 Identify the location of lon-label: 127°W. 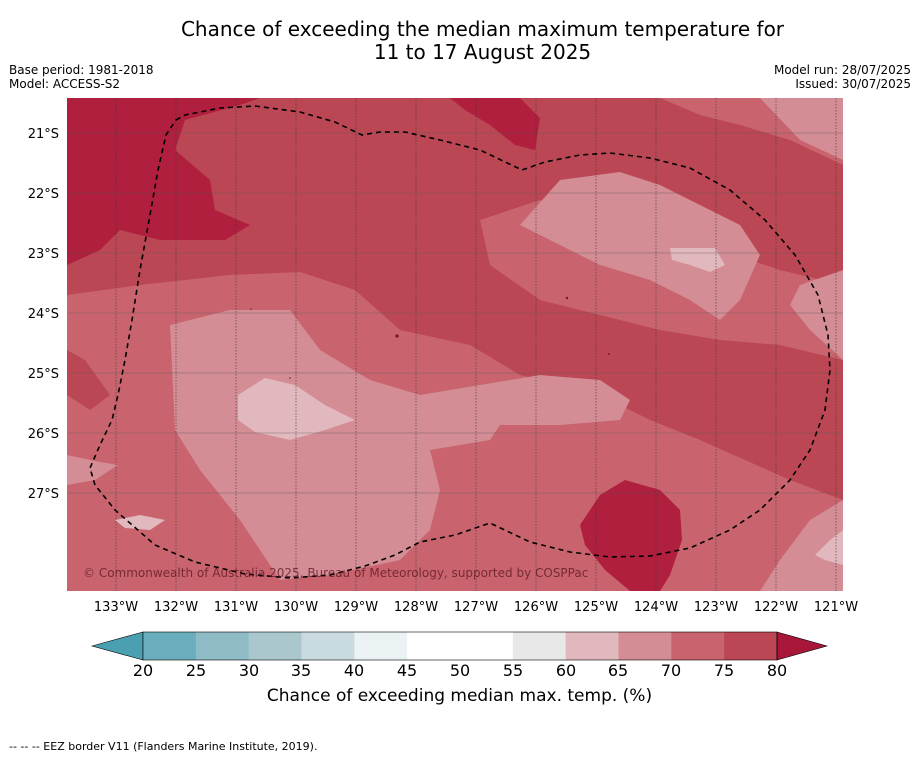
(476, 607).